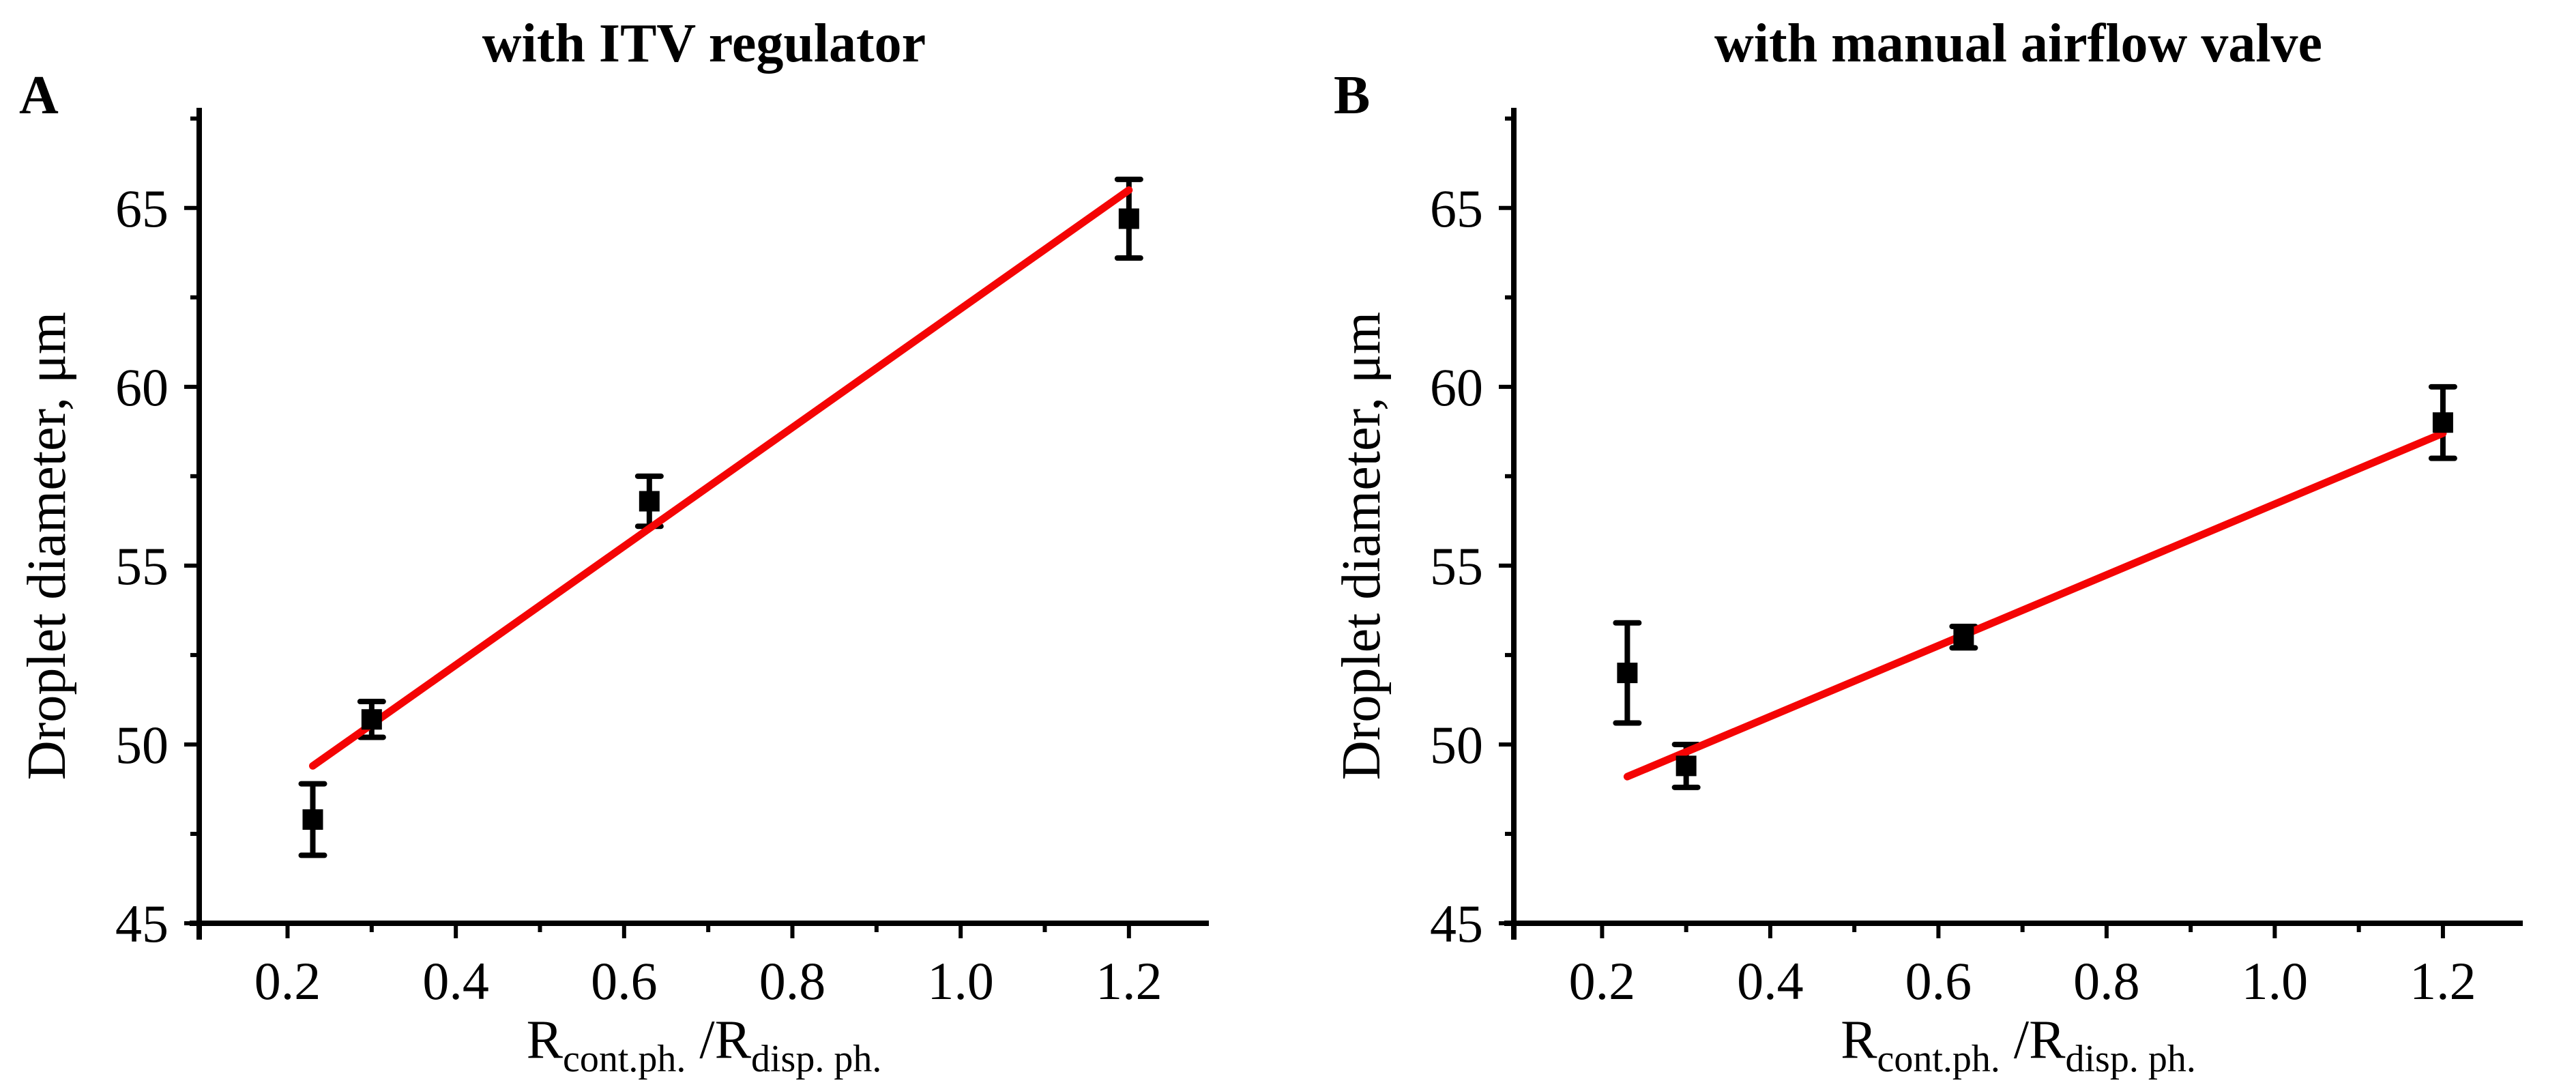 This screenshot has height=1085, width=2576. Describe the element at coordinates (2035, 605) in the screenshot. I see `fit-line` at that location.